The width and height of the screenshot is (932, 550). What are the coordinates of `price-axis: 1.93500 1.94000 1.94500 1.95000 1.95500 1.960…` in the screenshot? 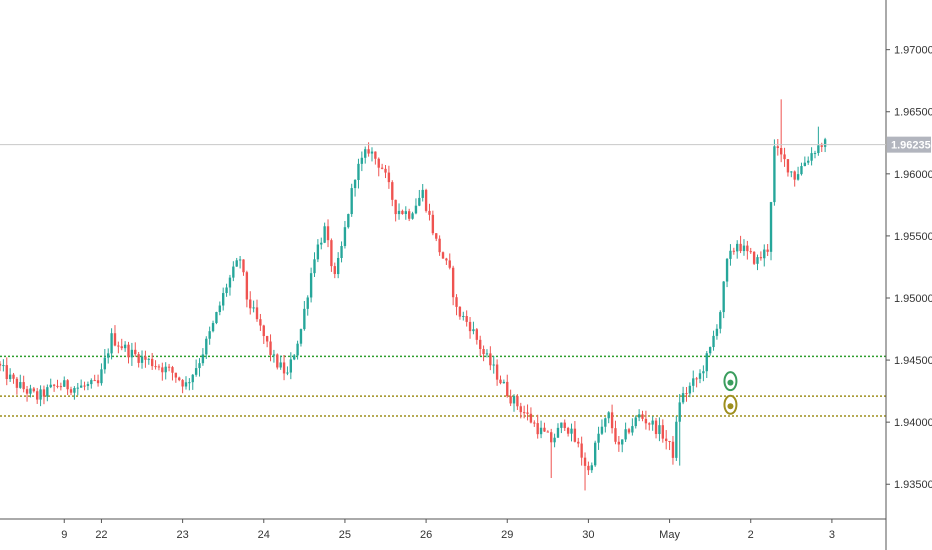 It's located at (908, 275).